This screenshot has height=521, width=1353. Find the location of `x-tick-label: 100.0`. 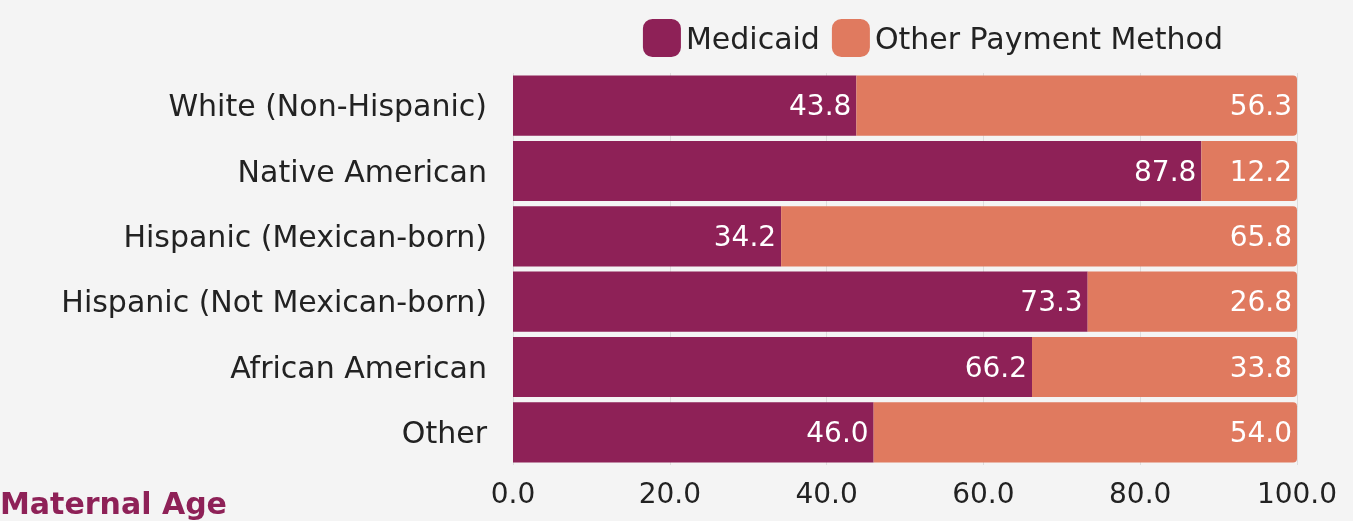

x-tick-label: 100.0 is located at coordinates (1297, 493).